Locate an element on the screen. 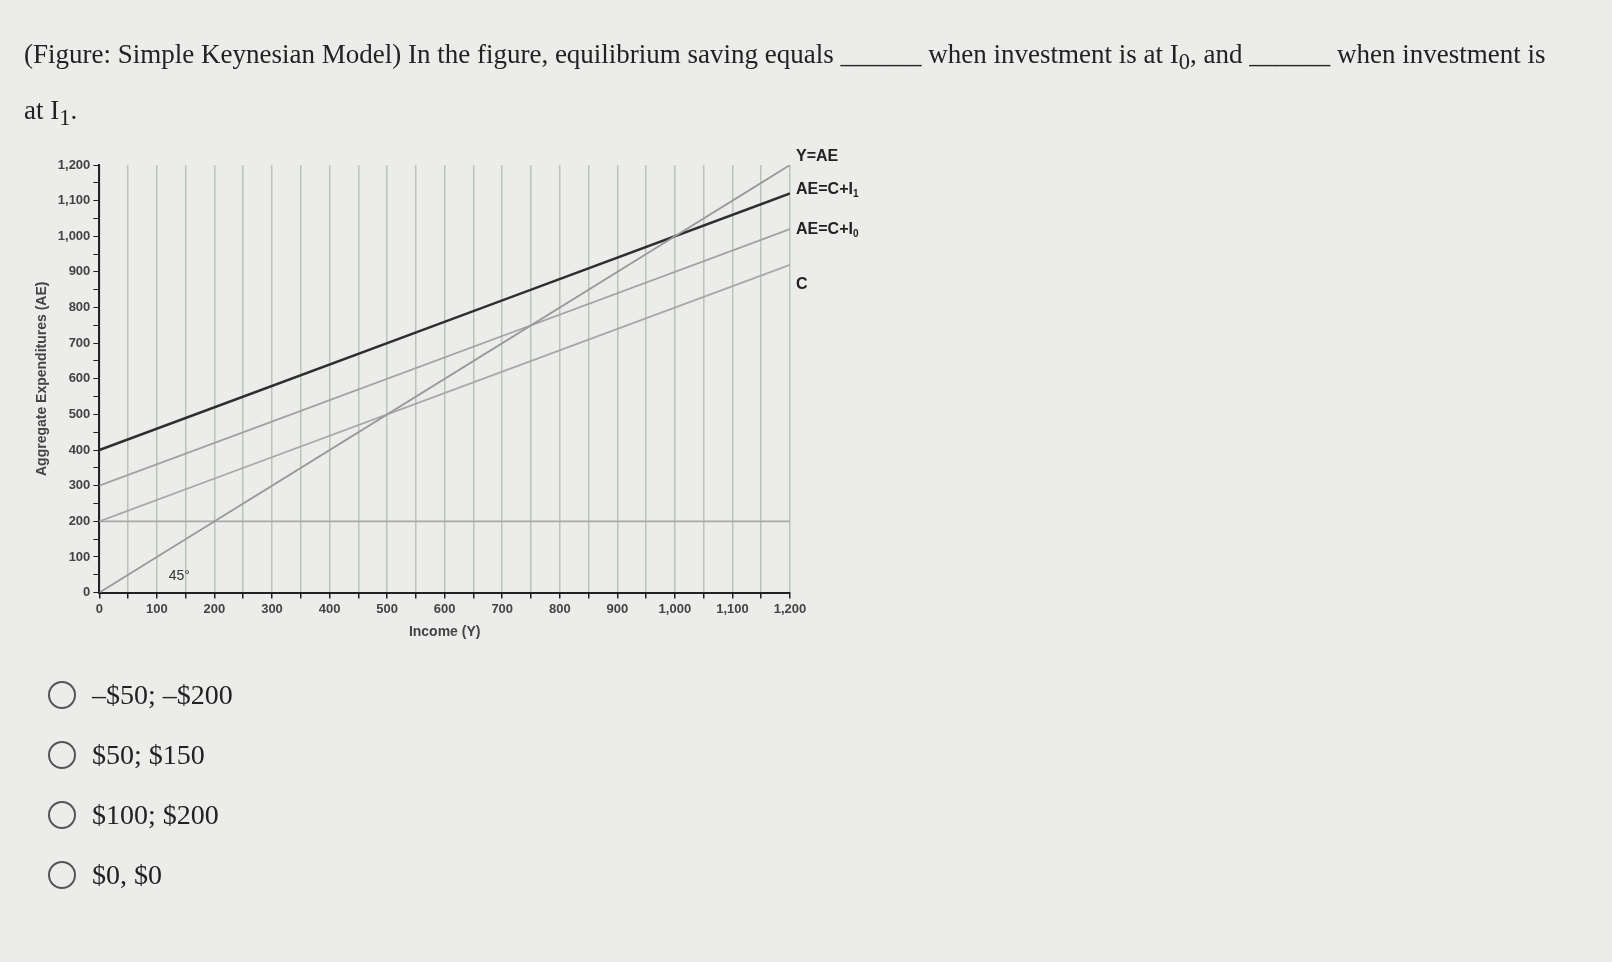 Image resolution: width=1612 pixels, height=962 pixels. x-tick-label: 700 is located at coordinates (502, 608).